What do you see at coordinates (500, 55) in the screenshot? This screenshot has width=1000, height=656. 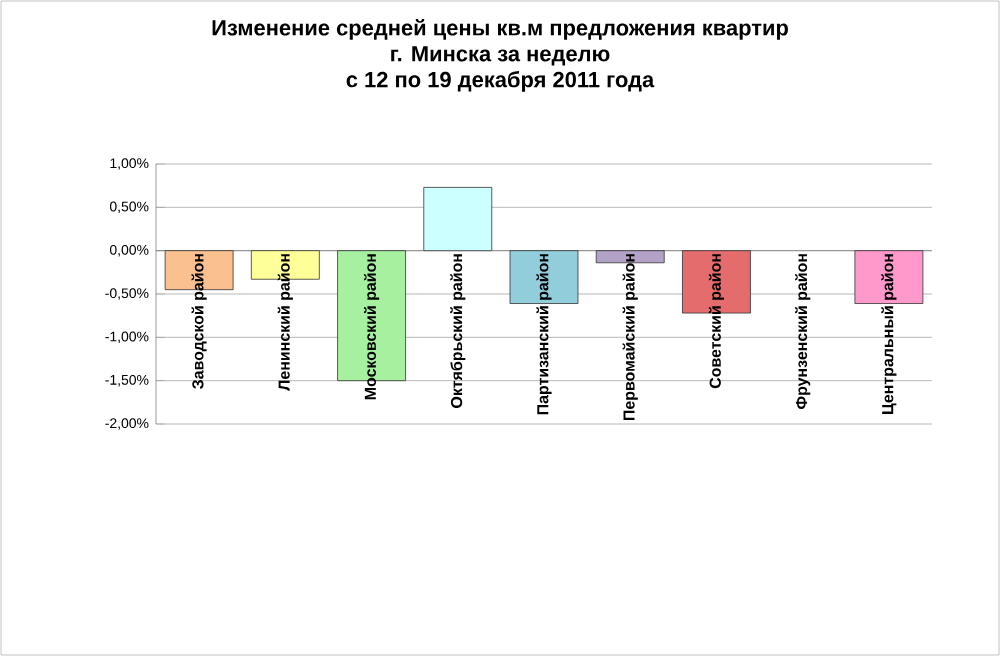 I see `chart-title: Изменение средней цены кв.м предложения квартир г. Минска за неделю с 12 по 19 декабря 2011 года` at bounding box center [500, 55].